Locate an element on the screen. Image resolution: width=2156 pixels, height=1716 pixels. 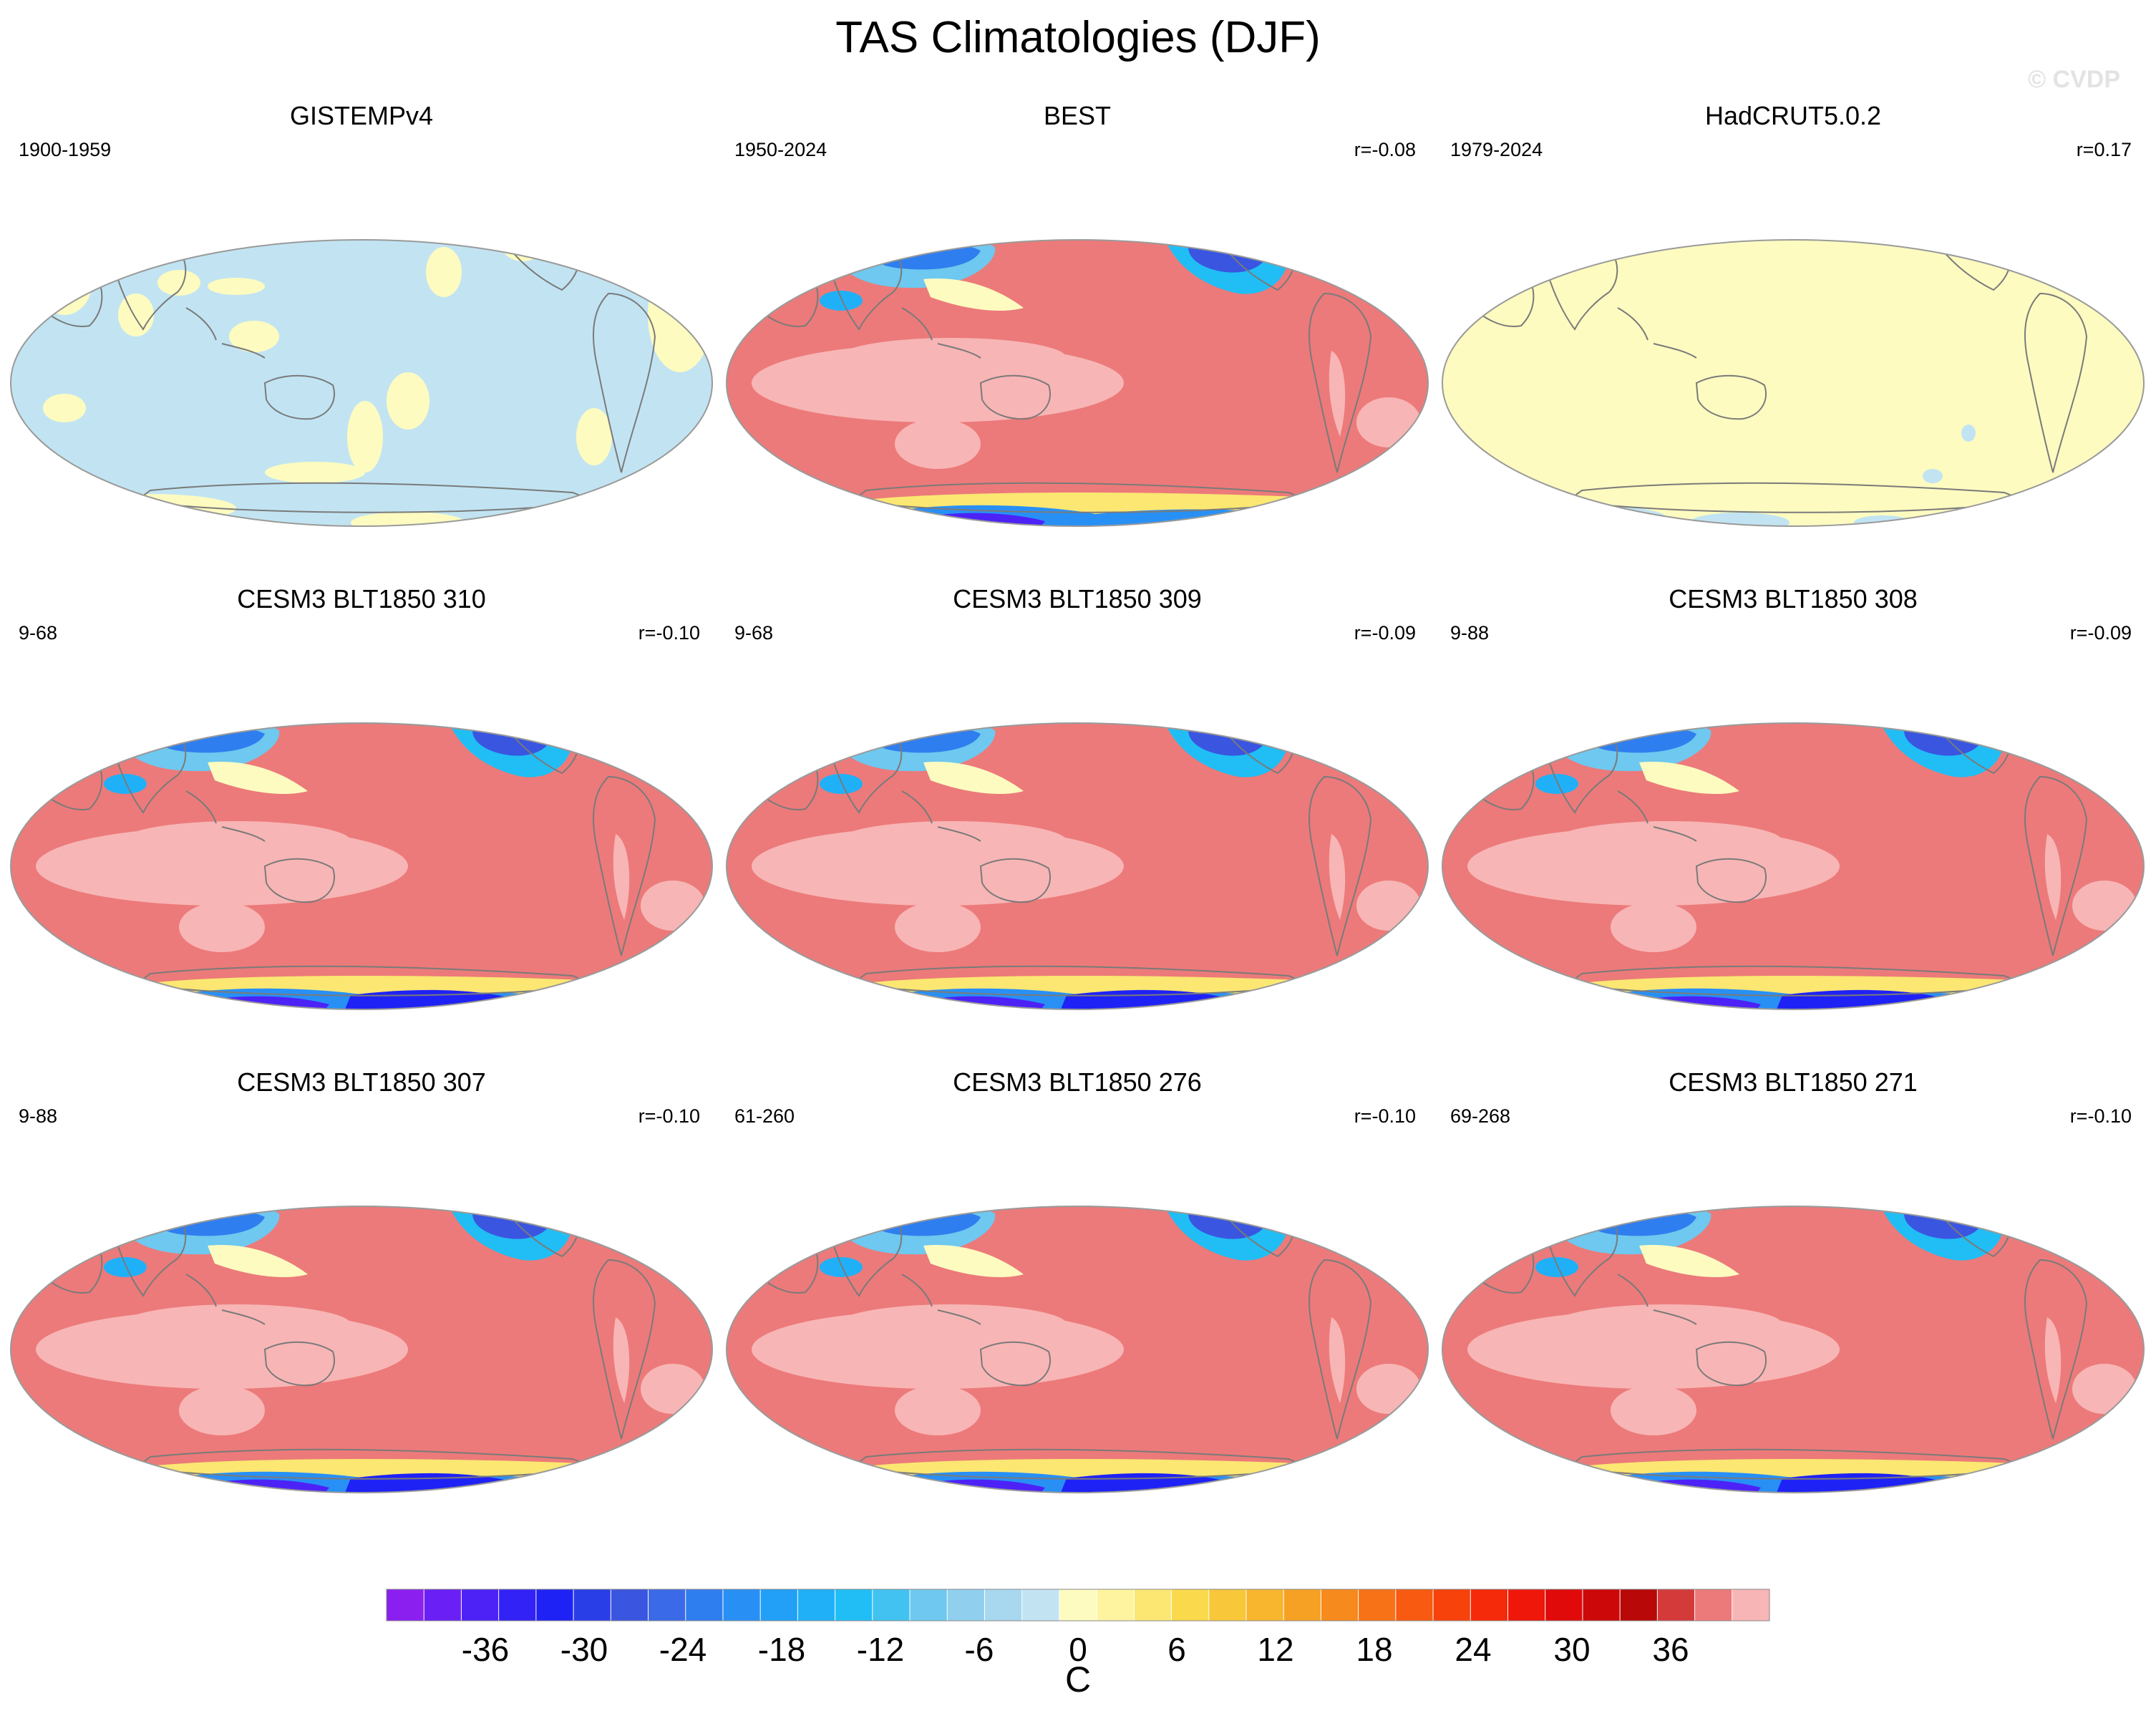
panel-title: CESM3 BLT1850 309 is located at coordinates (1077, 599).